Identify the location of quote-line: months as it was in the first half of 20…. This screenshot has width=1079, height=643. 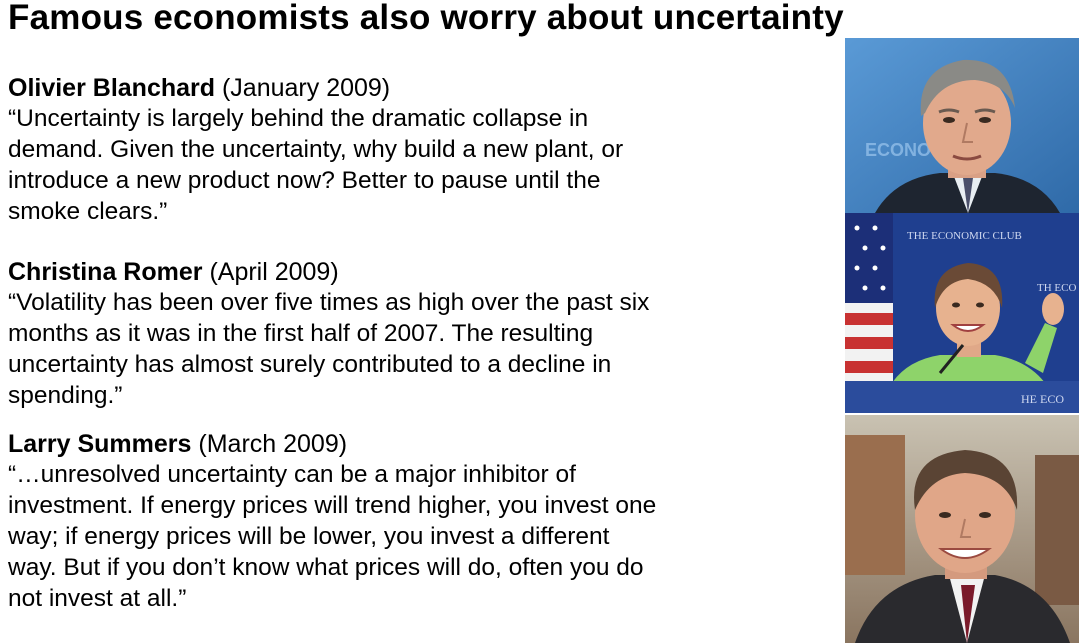
(301, 333).